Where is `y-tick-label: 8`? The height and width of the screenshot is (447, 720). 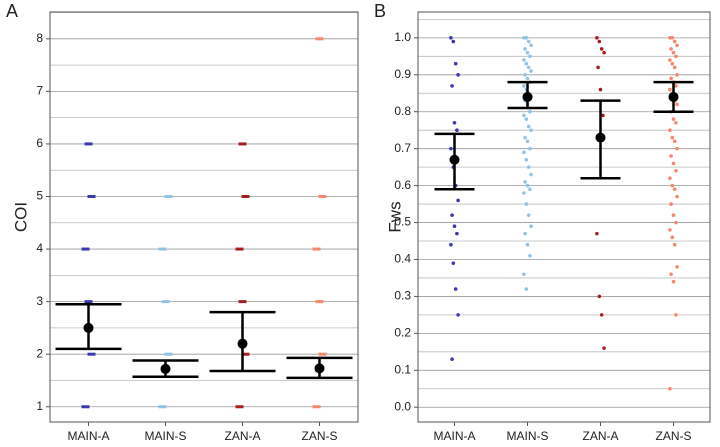 y-tick-label: 8 is located at coordinates (39, 38).